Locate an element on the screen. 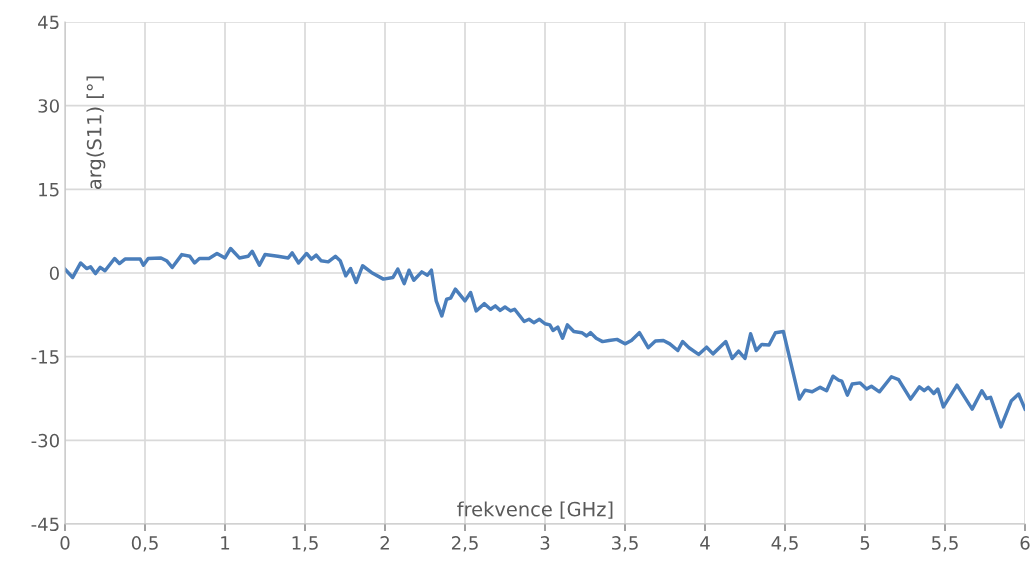  x-tick-label: 4 is located at coordinates (705, 543).